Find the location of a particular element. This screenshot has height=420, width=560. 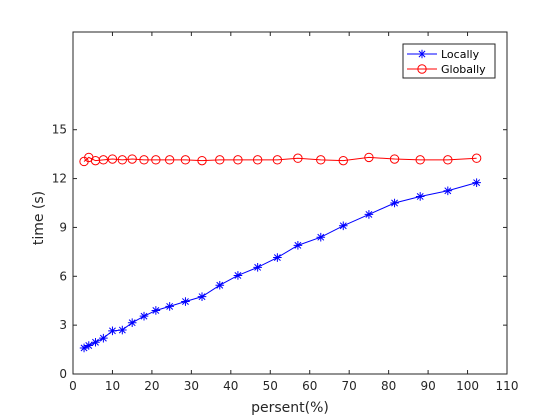

legend: Locally Globally is located at coordinates (449, 61).